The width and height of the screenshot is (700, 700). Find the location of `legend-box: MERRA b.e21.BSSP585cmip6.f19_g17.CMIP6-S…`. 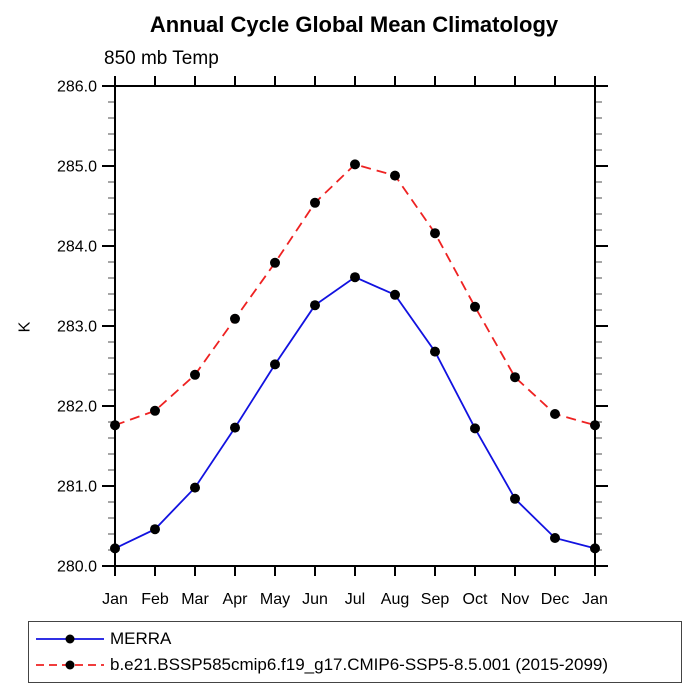

legend-box: MERRA b.e21.BSSP585cmip6.f19_g17.CMIP6-S… is located at coordinates (355, 652).